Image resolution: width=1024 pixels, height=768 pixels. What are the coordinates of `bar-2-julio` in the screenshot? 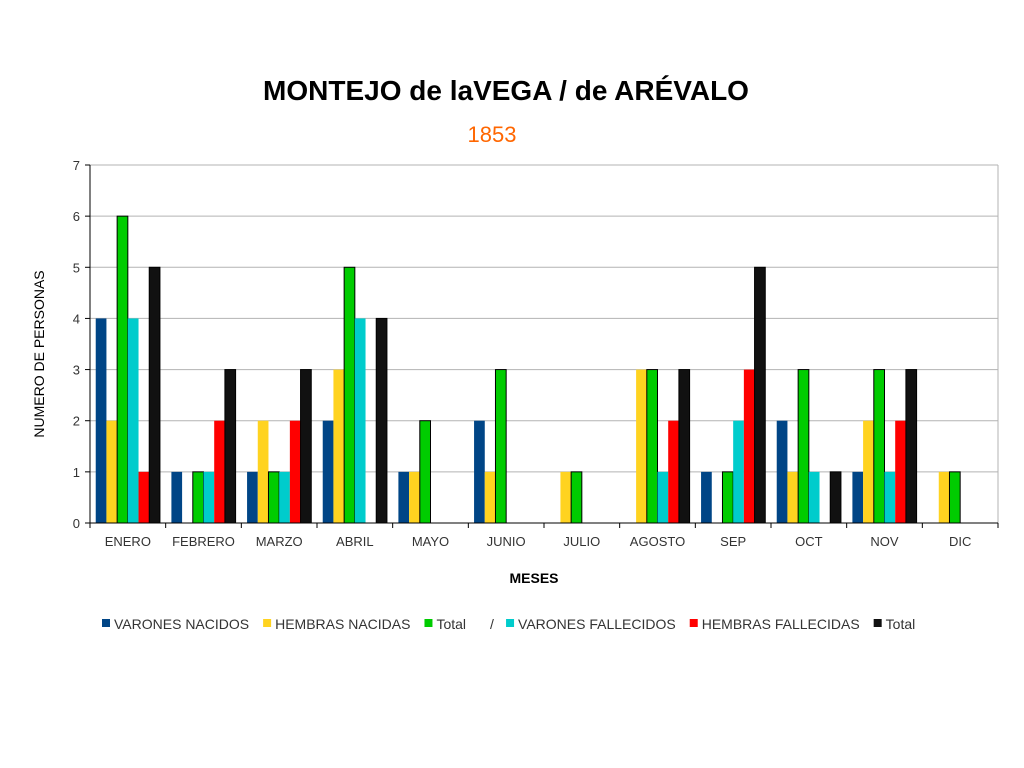 It's located at (566, 497).